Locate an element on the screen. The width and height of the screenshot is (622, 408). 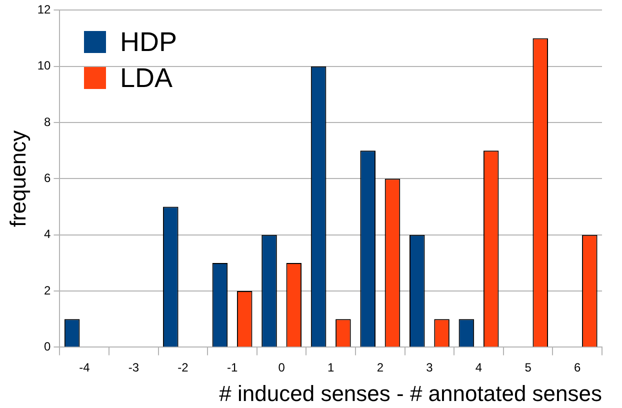
legend-label: LDA is located at coordinates (146, 78).